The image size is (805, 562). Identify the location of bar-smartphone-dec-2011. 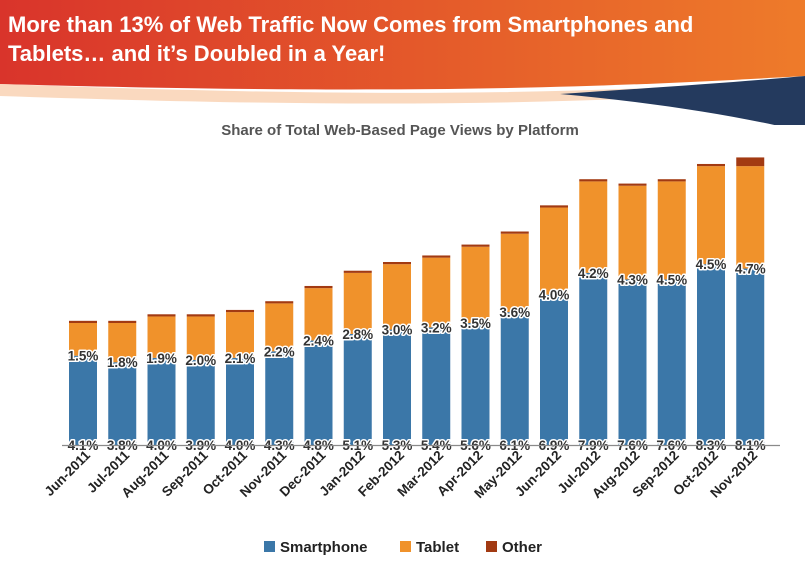
(318, 392).